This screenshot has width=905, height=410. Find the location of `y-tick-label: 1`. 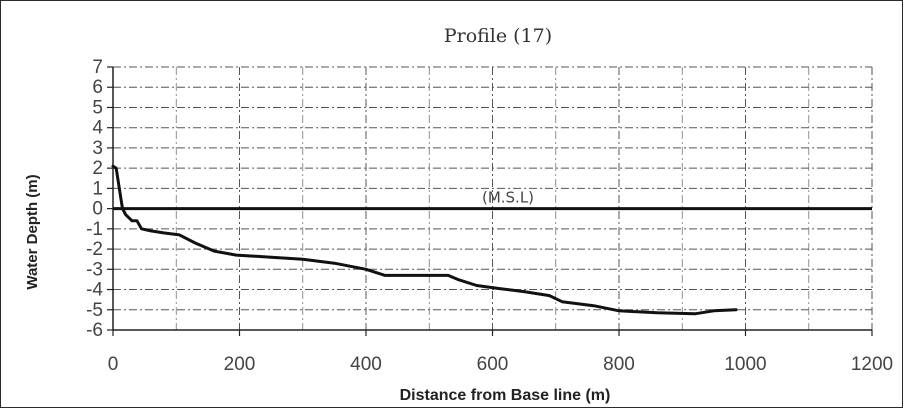

y-tick-label: 1 is located at coordinates (97, 188).